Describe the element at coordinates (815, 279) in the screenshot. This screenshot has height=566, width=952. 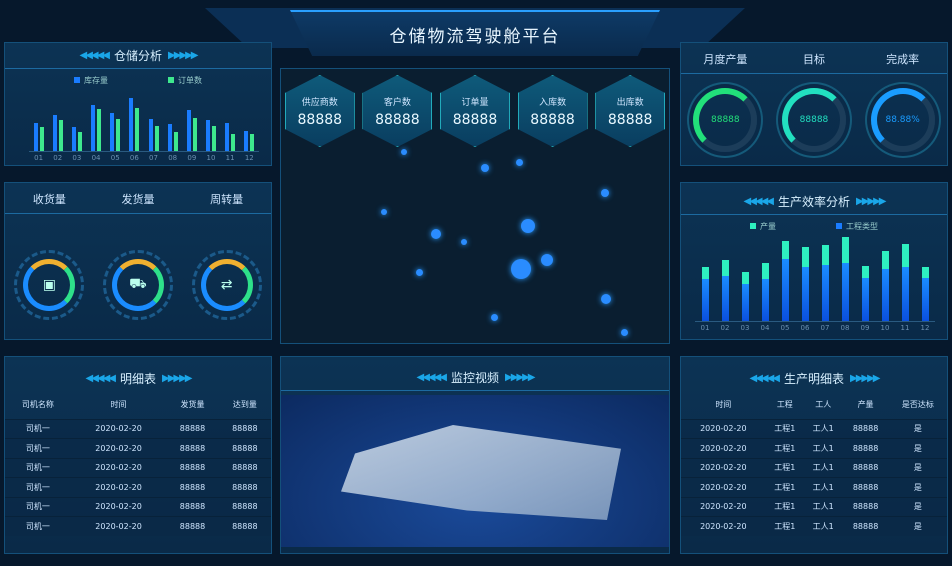
I see `efficiency-bar-chart` at that location.